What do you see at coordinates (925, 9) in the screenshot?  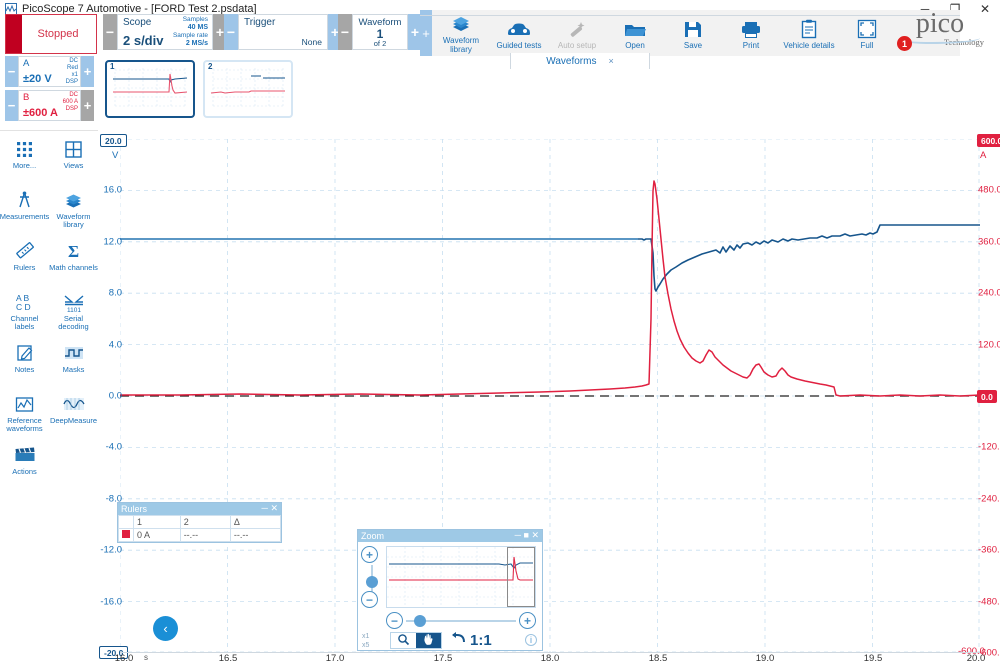 I see `minimize-button: ─` at bounding box center [925, 9].